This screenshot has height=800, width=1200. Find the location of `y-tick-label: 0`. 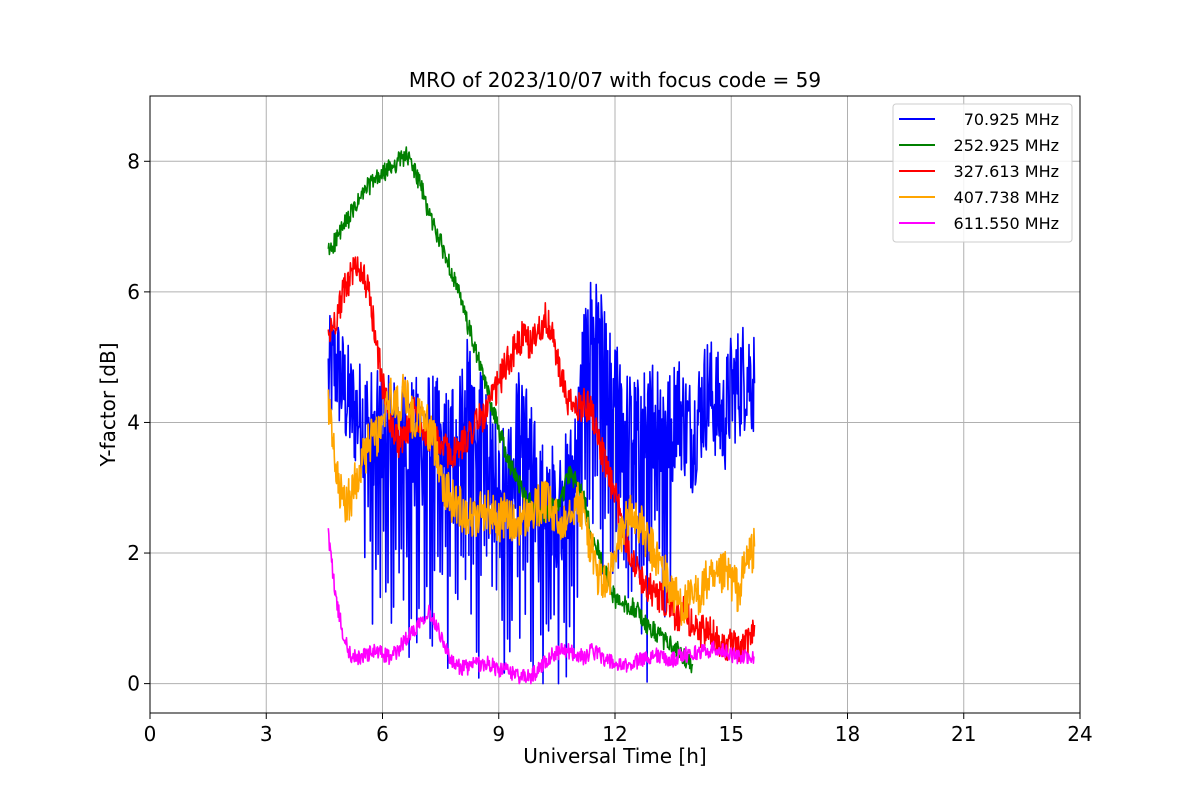

y-tick-label: 0 is located at coordinates (133, 684).